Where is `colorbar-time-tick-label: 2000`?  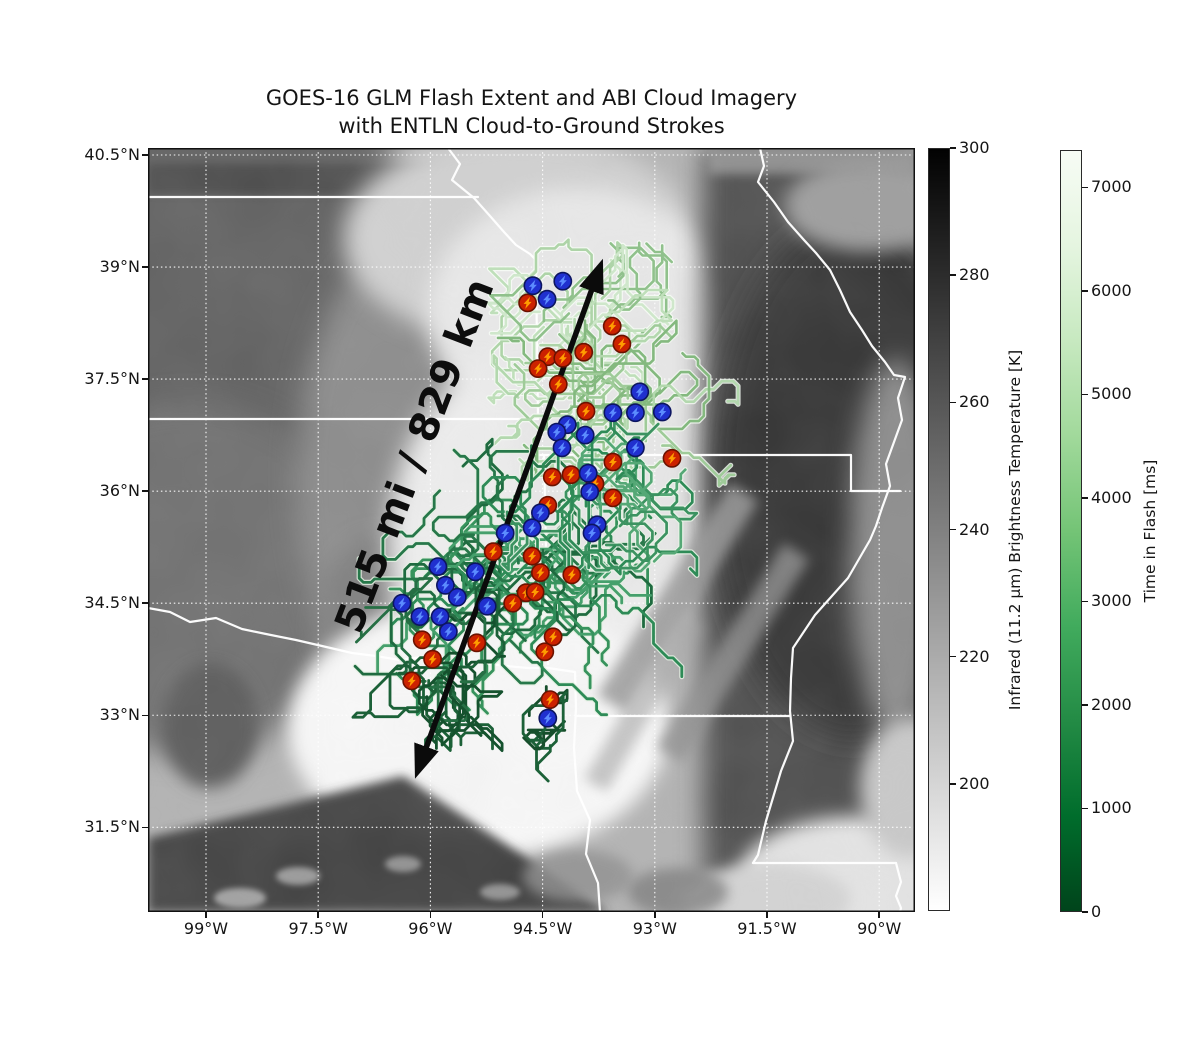 colorbar-time-tick-label: 2000 is located at coordinates (1111, 704).